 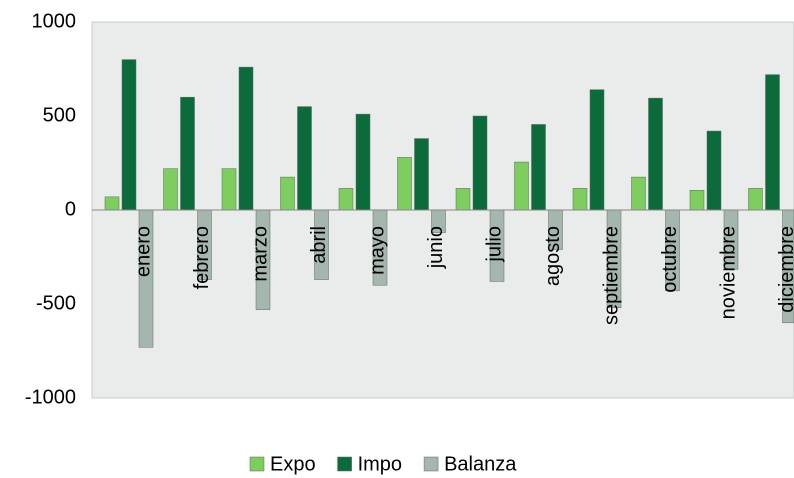 What do you see at coordinates (670, 259) in the screenshot?
I see `x-tick-label: octubre` at bounding box center [670, 259].